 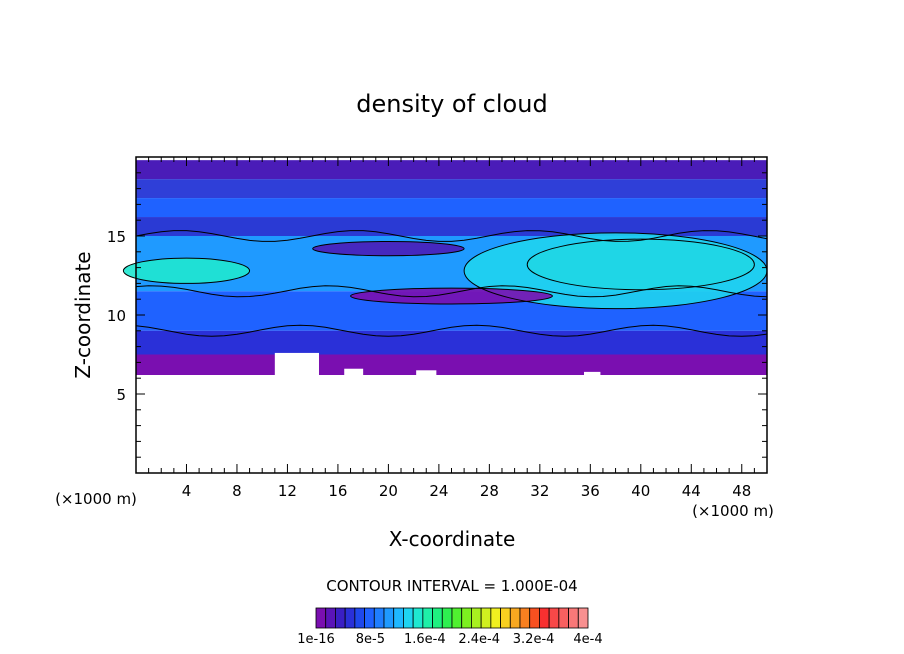 I want to click on contour-purple-streak-mid, so click(x=451, y=296).